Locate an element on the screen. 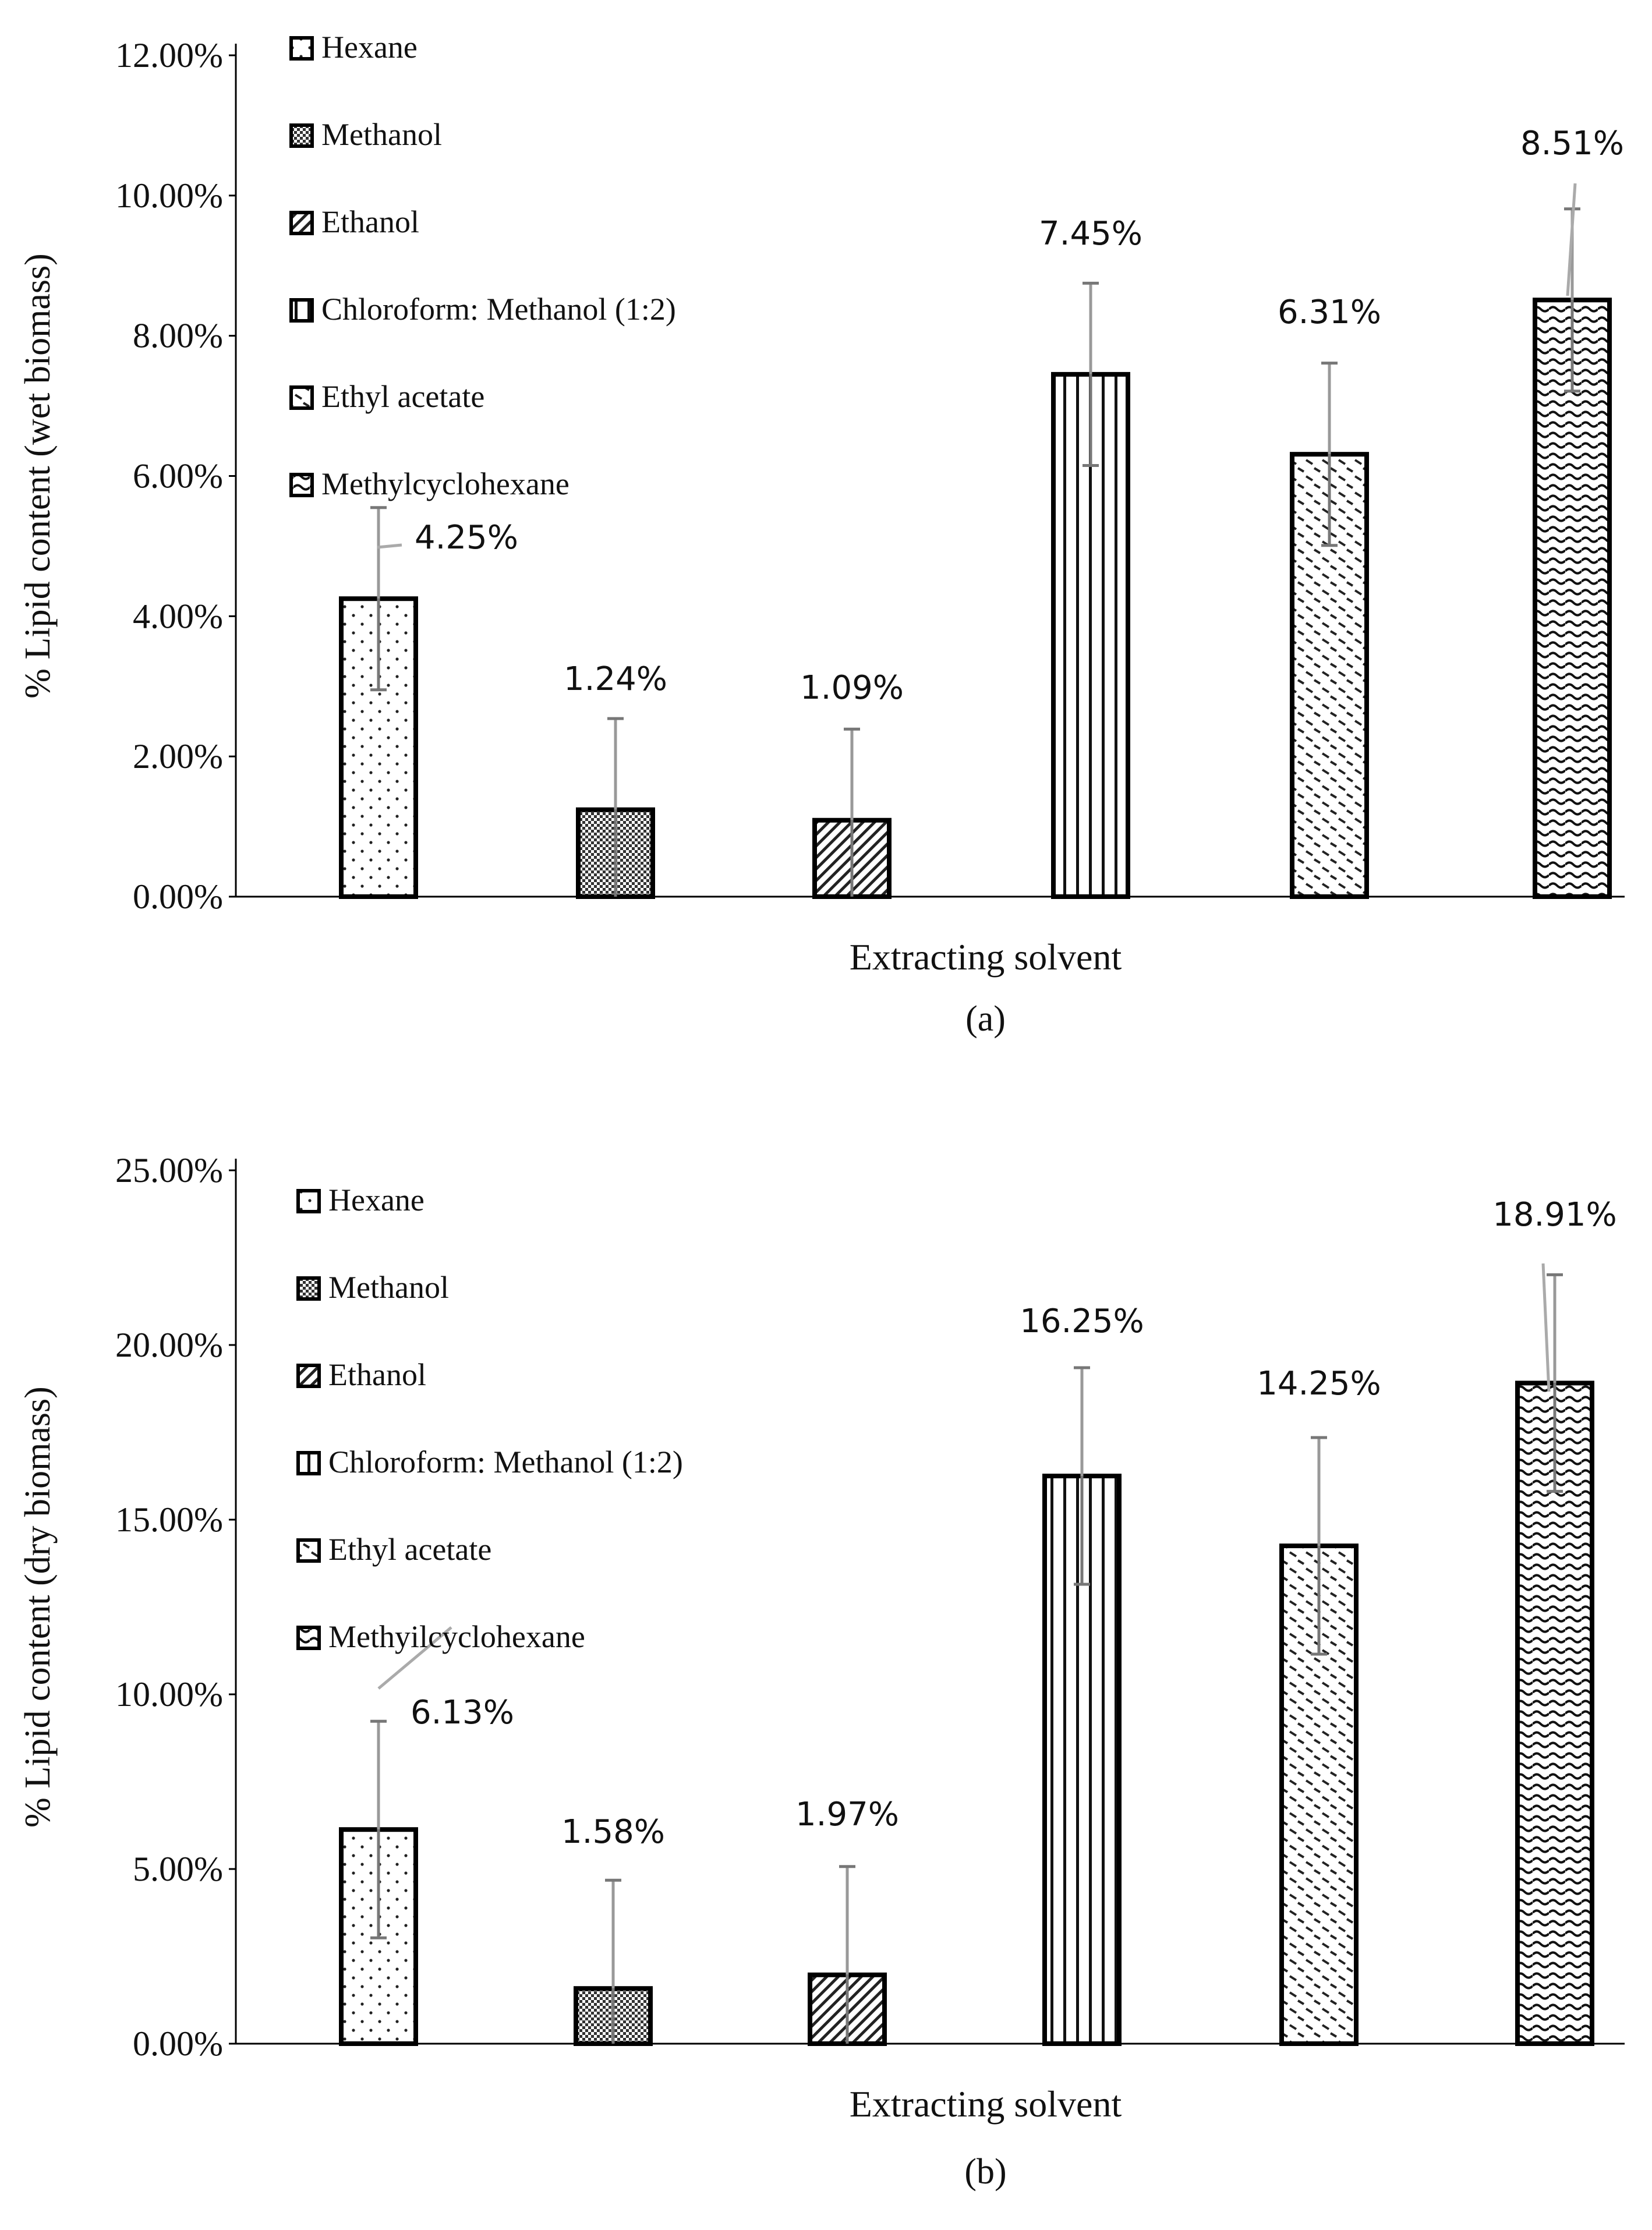 This screenshot has width=1652, height=2230. data-label: 4.25% is located at coordinates (466, 538).